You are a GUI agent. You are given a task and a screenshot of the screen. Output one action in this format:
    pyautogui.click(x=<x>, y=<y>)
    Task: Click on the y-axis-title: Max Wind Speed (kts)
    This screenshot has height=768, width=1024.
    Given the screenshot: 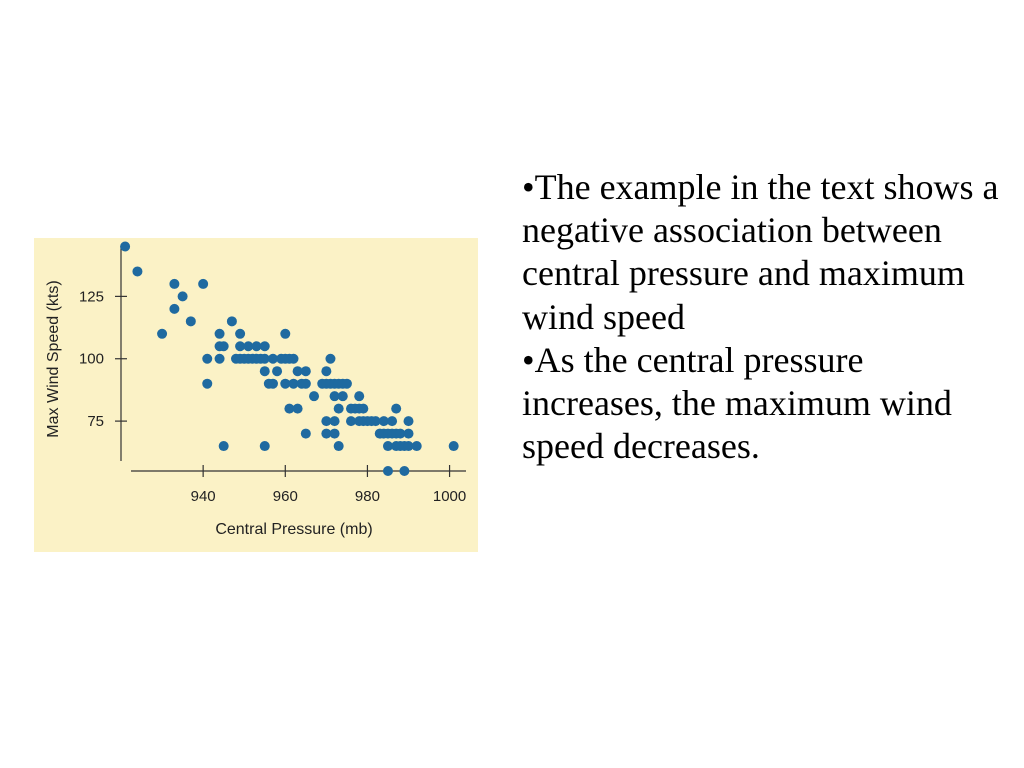 What is the action you would take?
    pyautogui.click(x=53, y=358)
    